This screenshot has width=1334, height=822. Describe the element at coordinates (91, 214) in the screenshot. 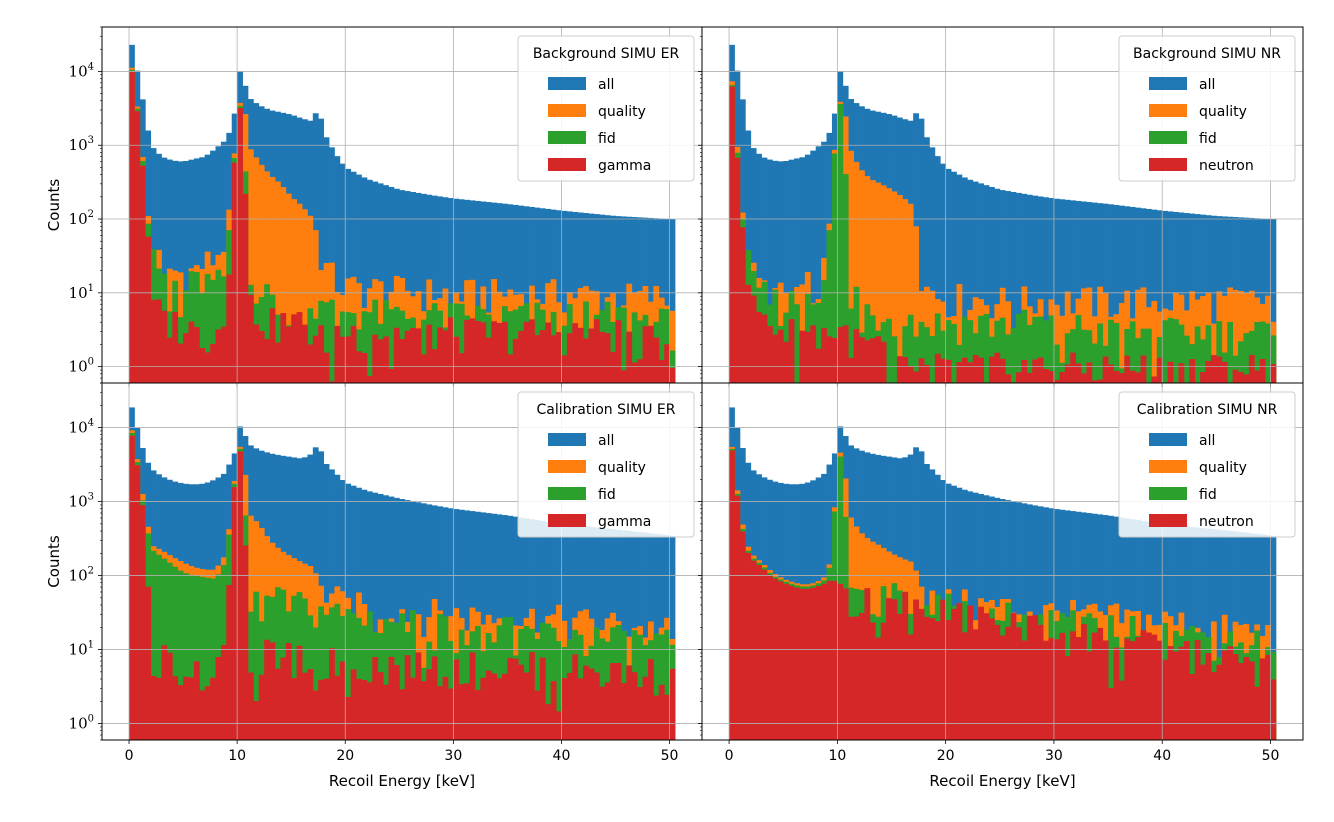

I see `ytick-exponent: 2` at that location.